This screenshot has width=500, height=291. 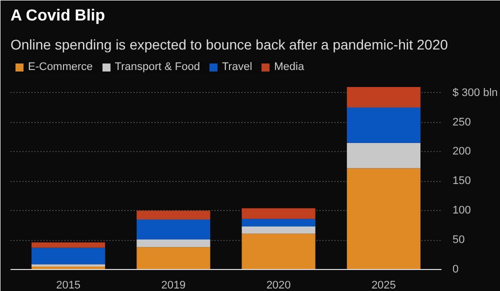 I want to click on x-tick-label: 2025, so click(x=383, y=285).